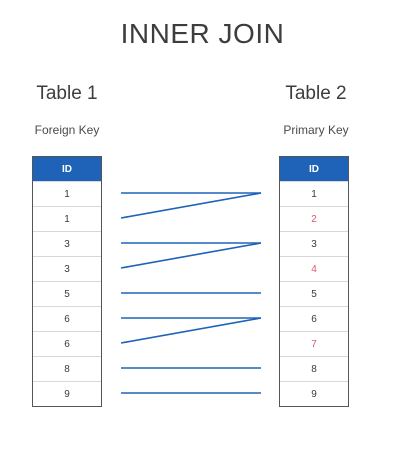 The width and height of the screenshot is (405, 455). I want to click on table1-id-column: ID 1 1 3 3 5 6 6 8 9, so click(67, 281).